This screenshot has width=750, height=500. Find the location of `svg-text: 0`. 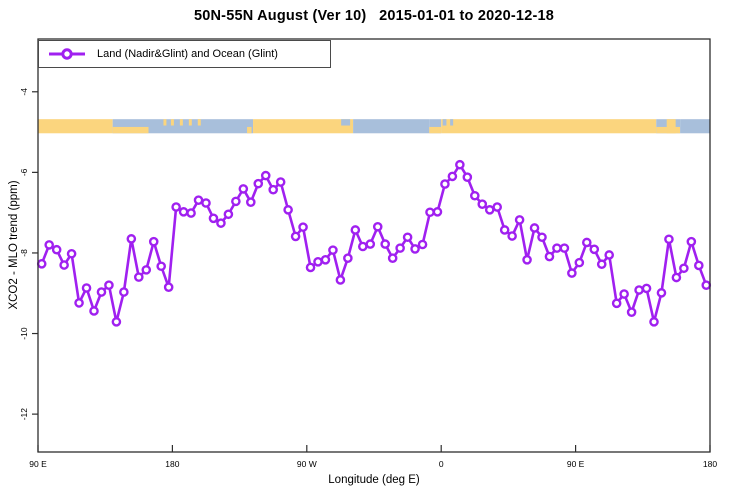

svg-text: 0 is located at coordinates (441, 464).